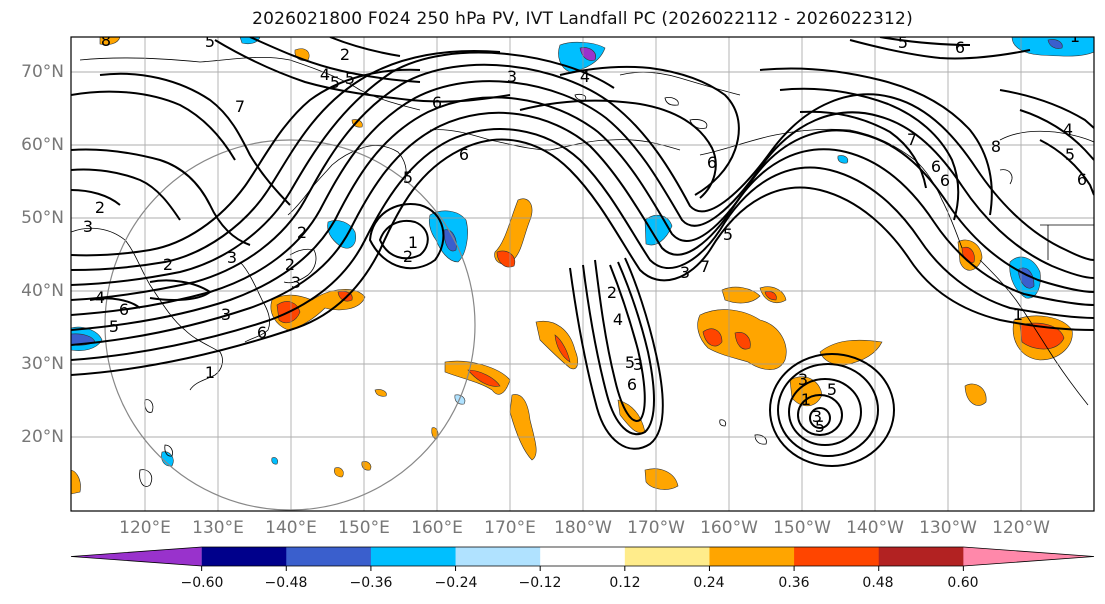  Describe the element at coordinates (729, 528) in the screenshot. I see `lon-label: 160°W` at that location.